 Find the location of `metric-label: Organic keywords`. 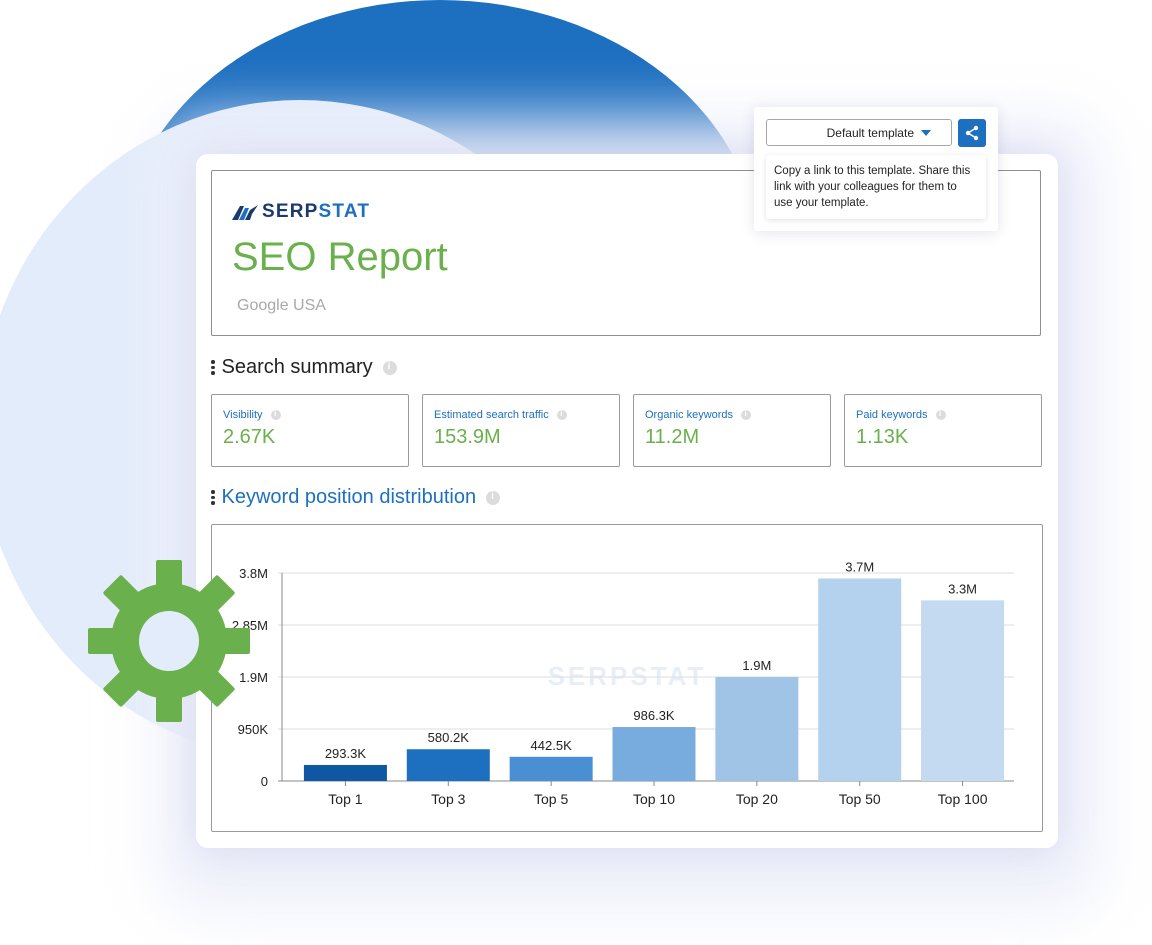

metric-label: Organic keywords is located at coordinates (689, 415).